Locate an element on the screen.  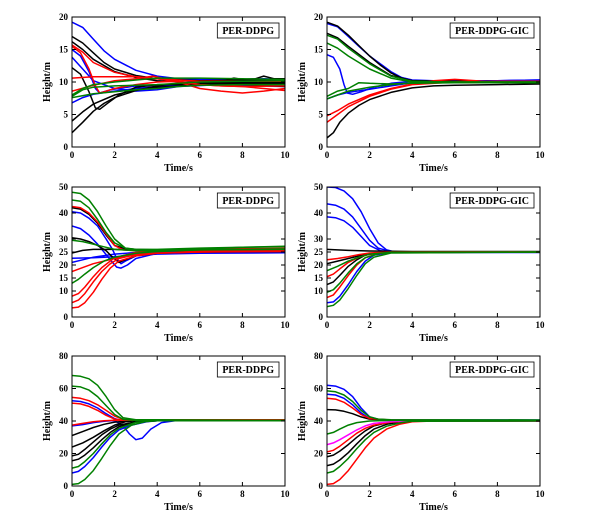
y-tick-label: 0 is located at coordinates (321, 317).